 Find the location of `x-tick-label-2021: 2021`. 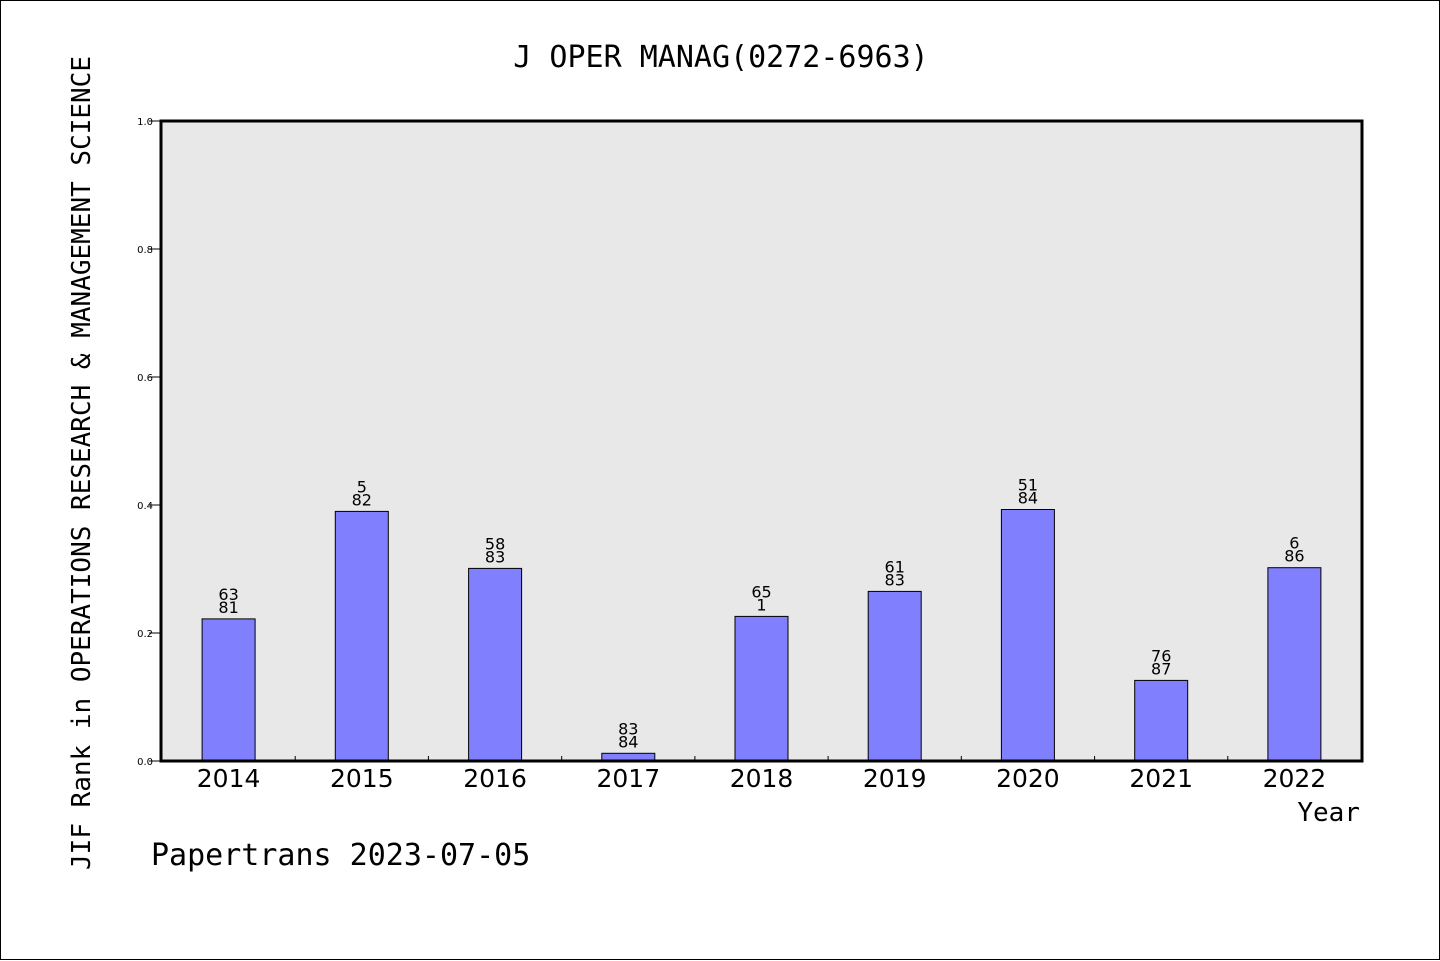

x-tick-label-2021: 2021 is located at coordinates (1161, 778).